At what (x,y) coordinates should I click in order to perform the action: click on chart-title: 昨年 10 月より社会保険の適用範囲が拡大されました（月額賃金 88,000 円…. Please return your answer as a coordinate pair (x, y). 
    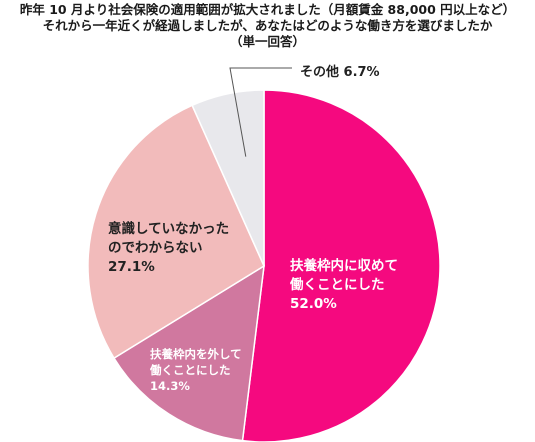
    Looking at the image, I should click on (267, 26).